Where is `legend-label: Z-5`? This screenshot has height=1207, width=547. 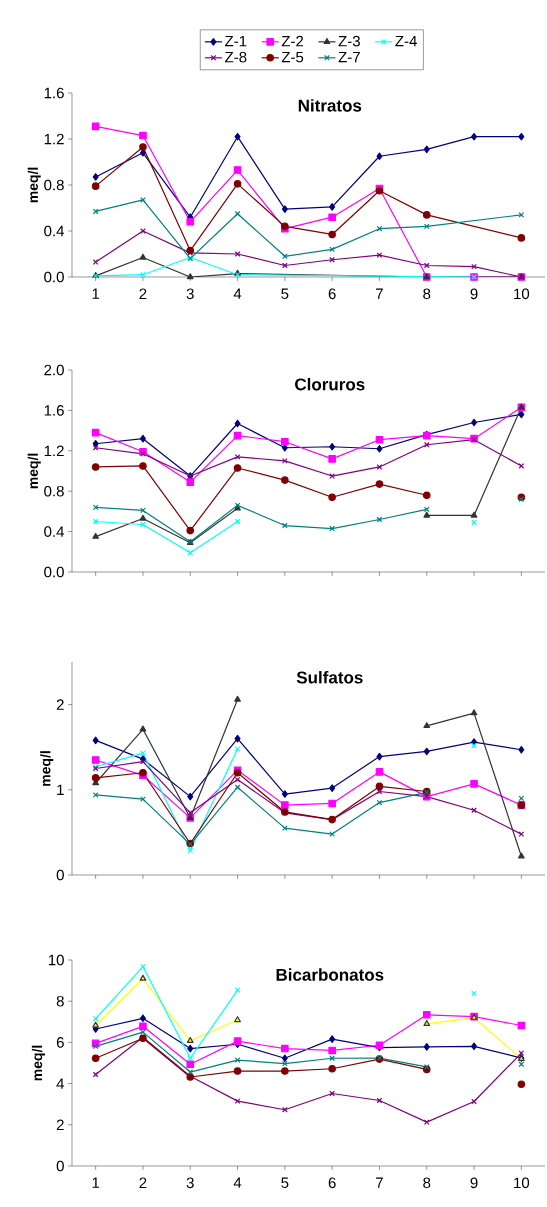
legend-label: Z-5 is located at coordinates (292, 57).